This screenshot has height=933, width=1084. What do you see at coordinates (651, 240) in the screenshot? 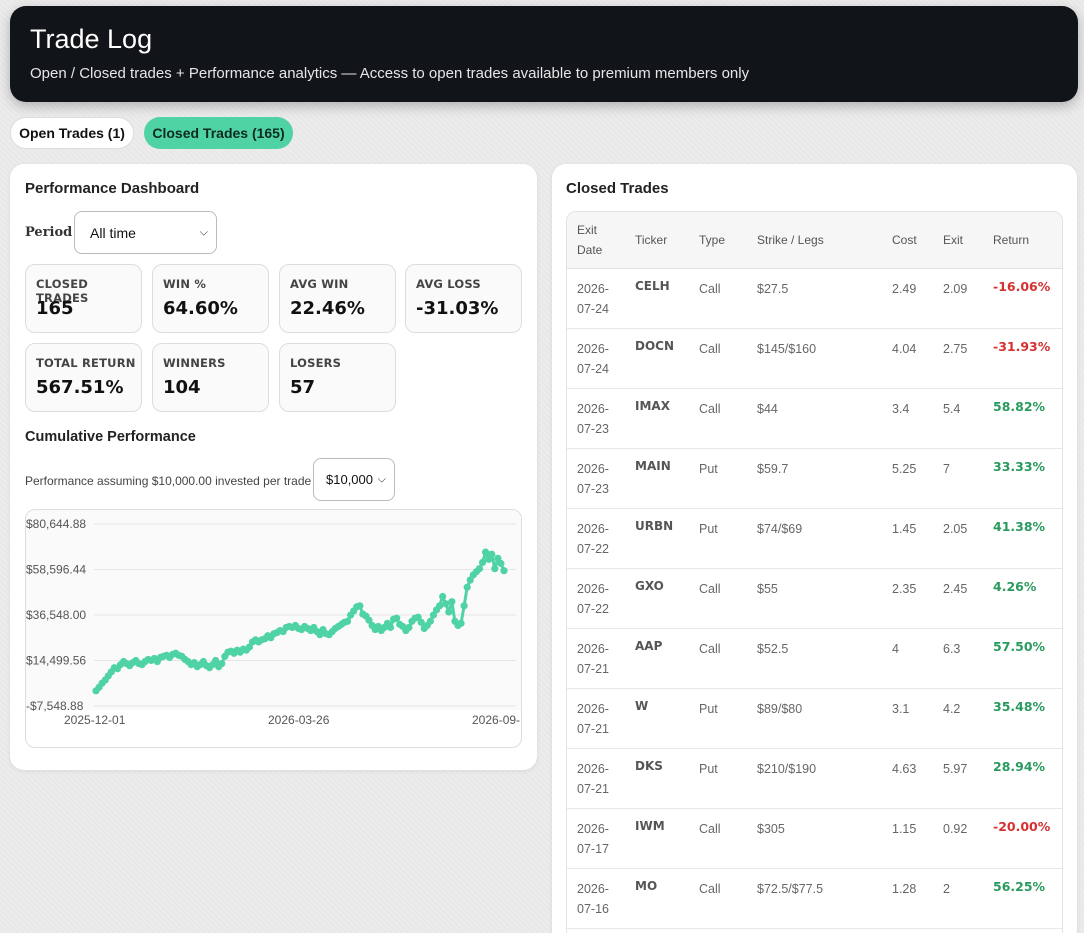
I see `th-ticker: Ticker` at bounding box center [651, 240].